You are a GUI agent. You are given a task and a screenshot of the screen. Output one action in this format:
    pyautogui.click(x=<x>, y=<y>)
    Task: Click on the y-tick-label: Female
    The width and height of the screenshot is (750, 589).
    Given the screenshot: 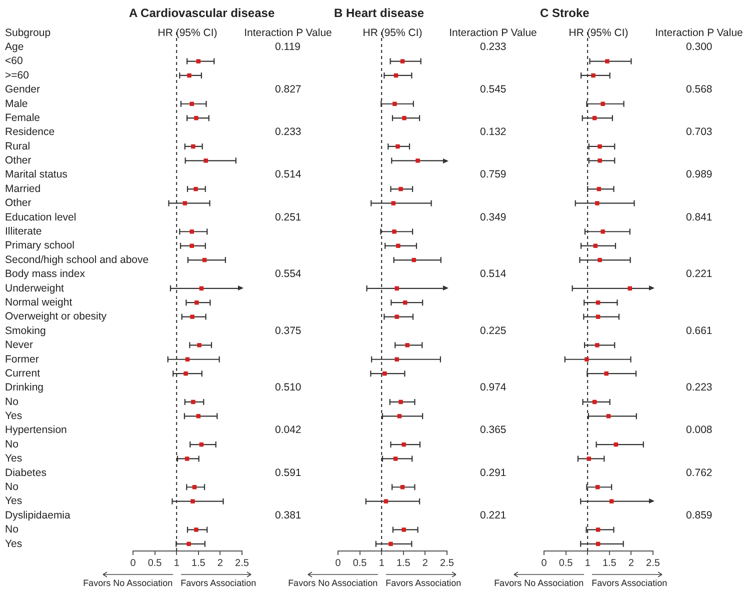 What is the action you would take?
    pyautogui.click(x=22, y=118)
    